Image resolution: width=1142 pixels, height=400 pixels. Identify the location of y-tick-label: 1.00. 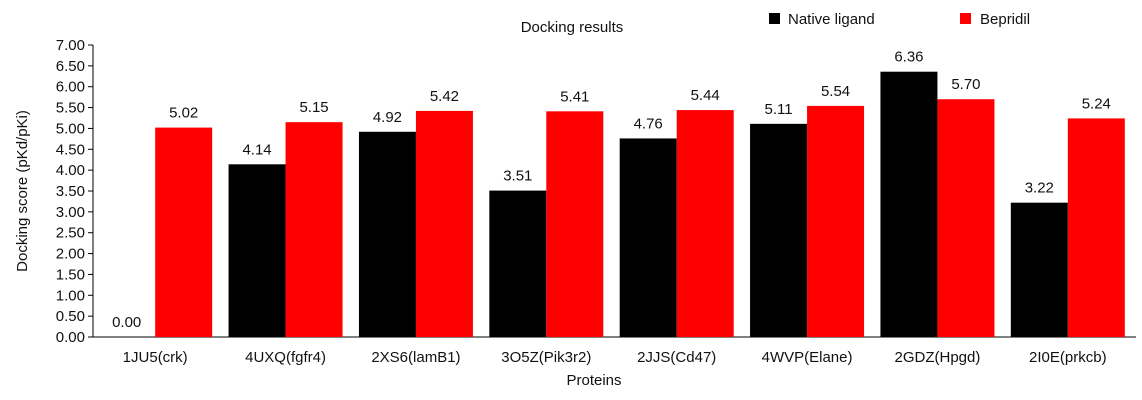
(70, 295).